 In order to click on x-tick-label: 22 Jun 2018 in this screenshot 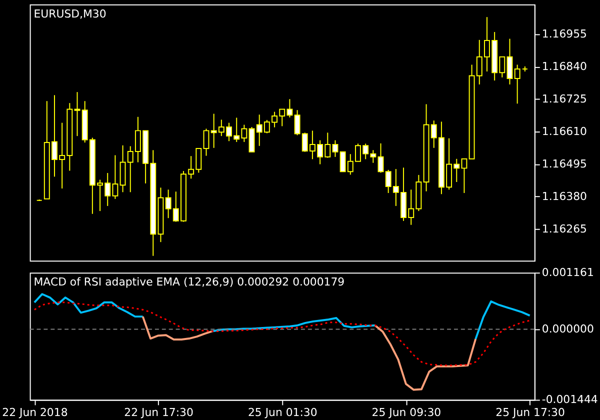, I will do `click(35, 413)`.